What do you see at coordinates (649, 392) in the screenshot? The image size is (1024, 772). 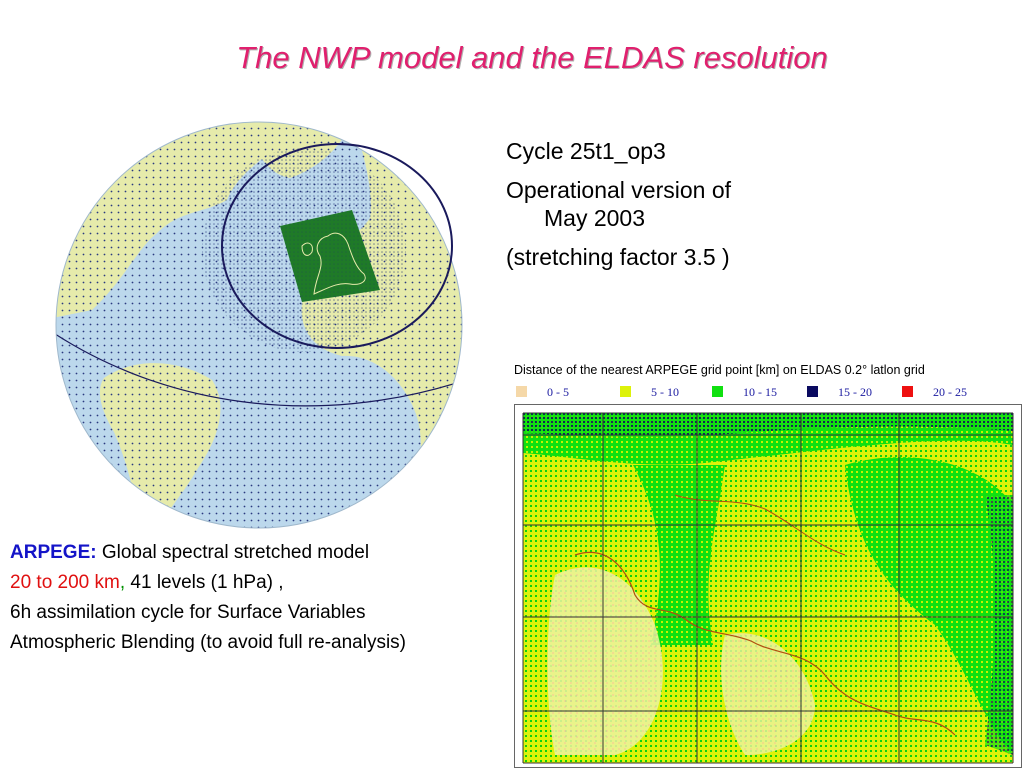 I see `legend-item-5-10: 5 - 10` at bounding box center [649, 392].